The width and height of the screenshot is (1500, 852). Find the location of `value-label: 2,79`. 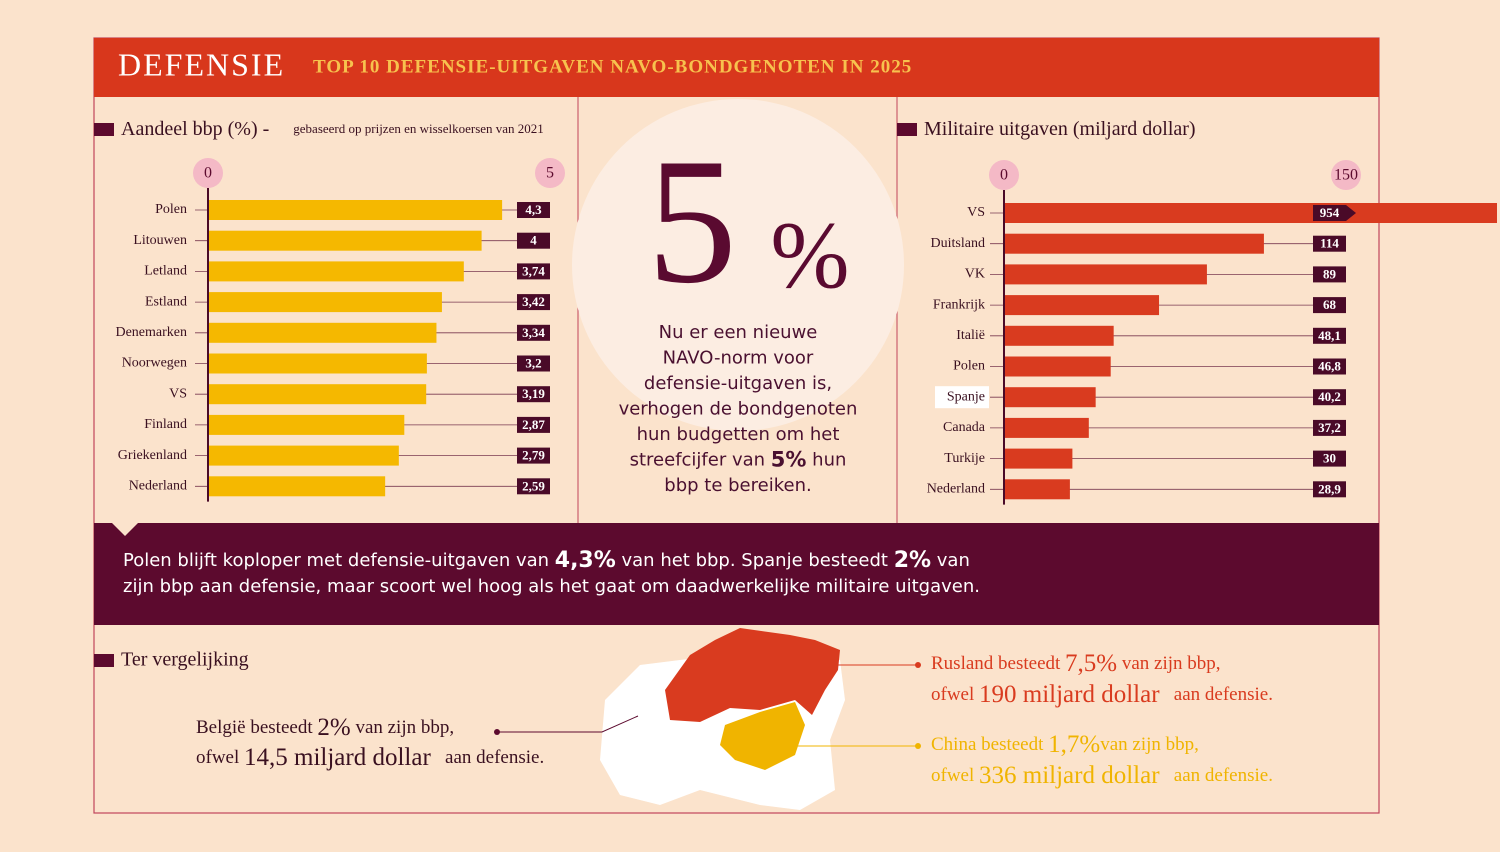

value-label: 2,79 is located at coordinates (533, 455).